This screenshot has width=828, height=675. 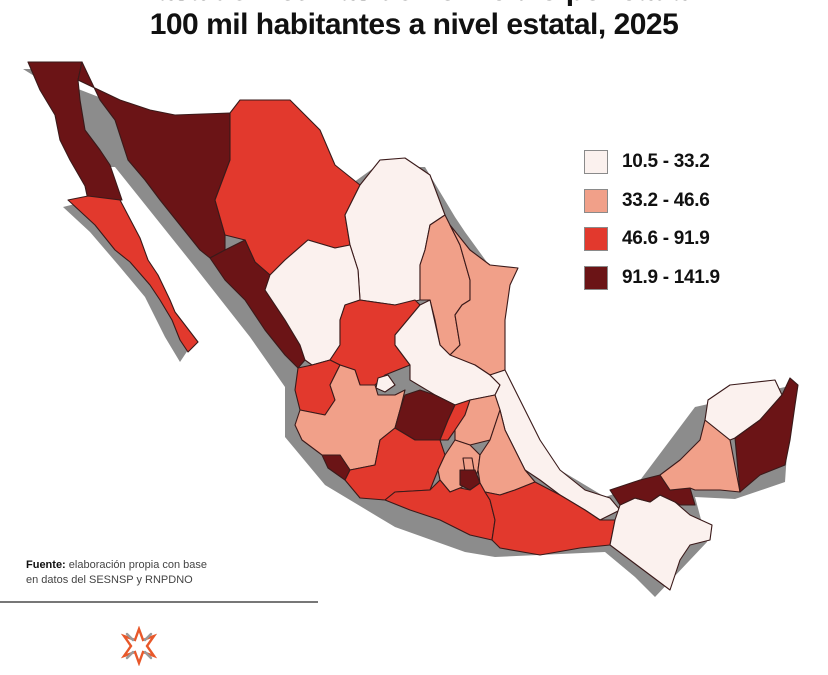 I want to click on legend-label: 46.6 - 91.9, so click(x=666, y=239).